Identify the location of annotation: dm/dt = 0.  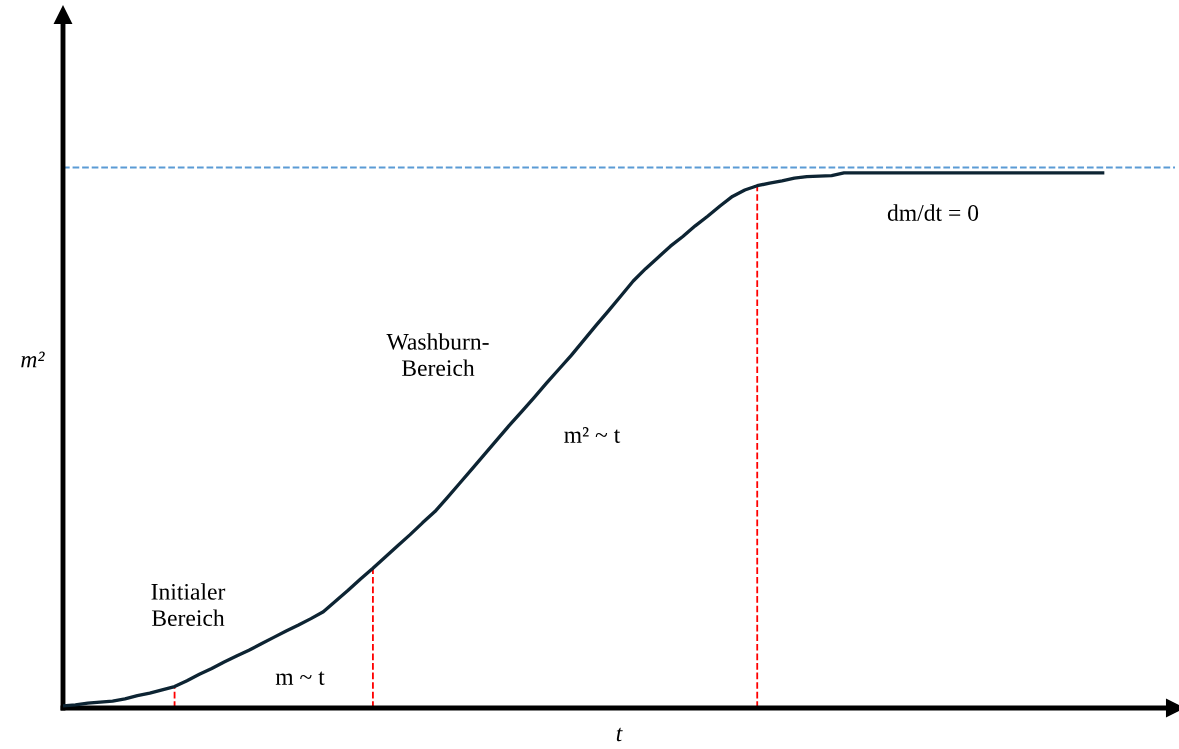
(933, 212).